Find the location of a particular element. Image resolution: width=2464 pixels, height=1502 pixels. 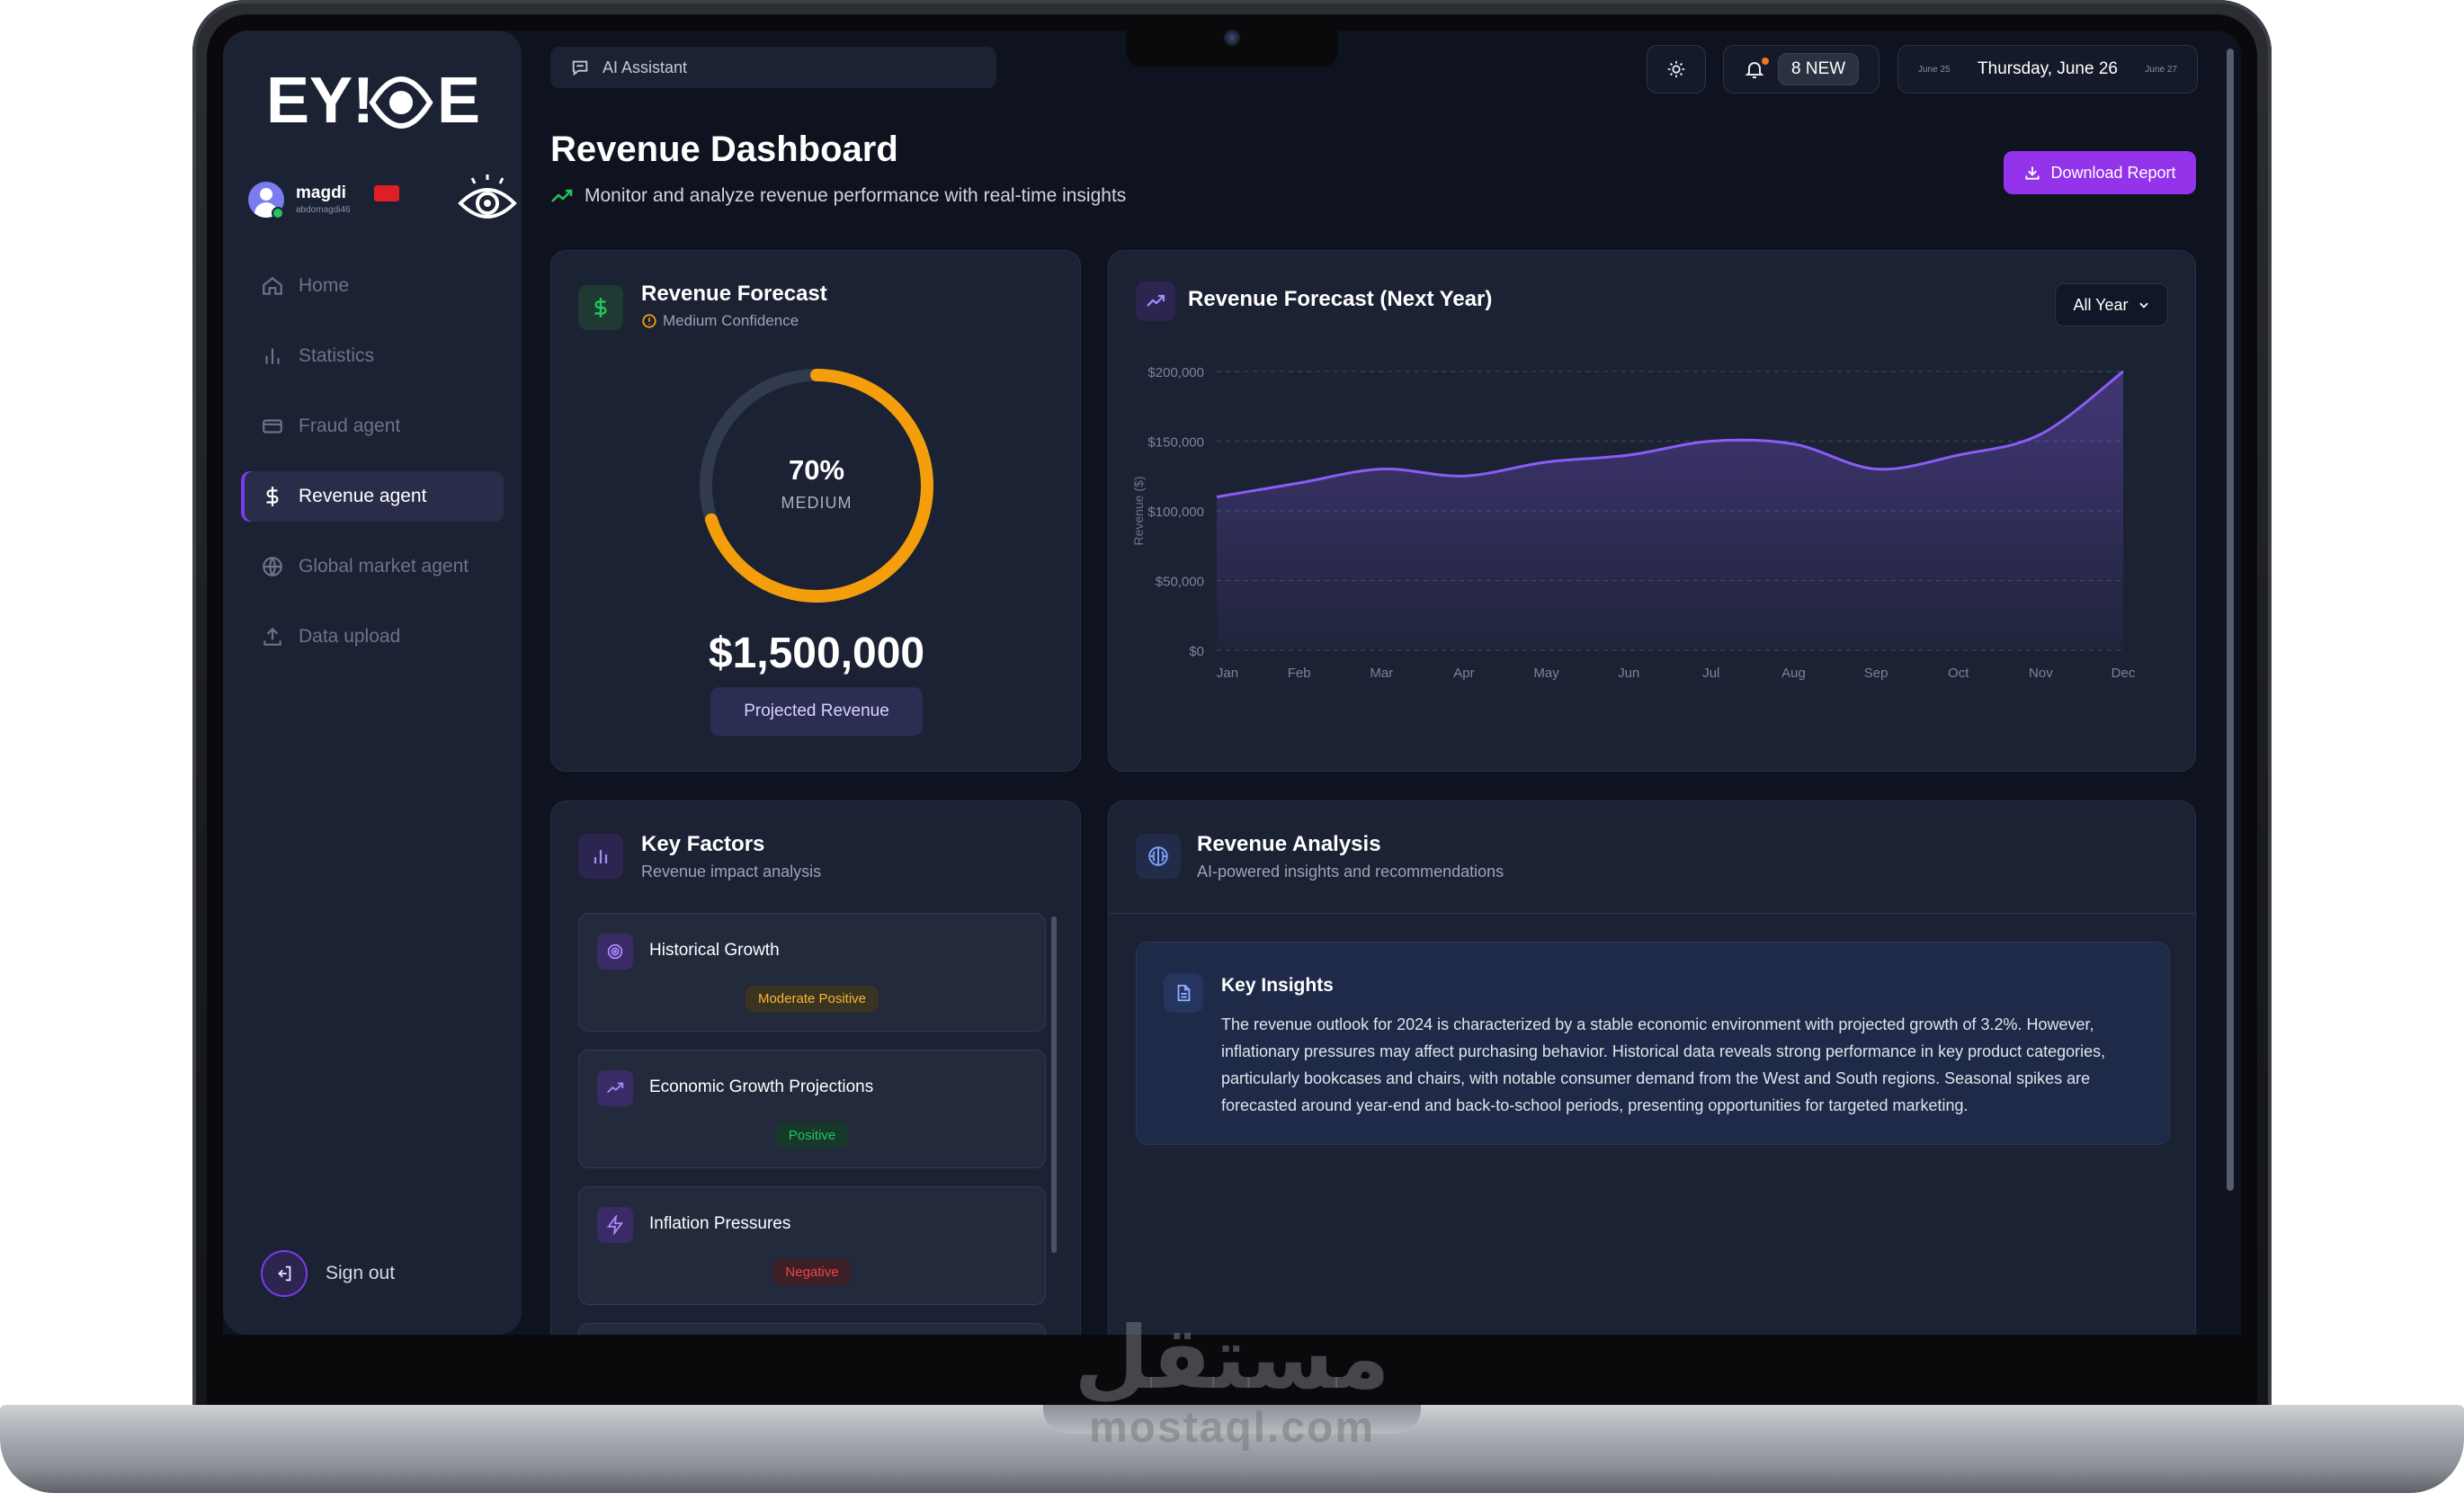

camera-icon is located at coordinates (1232, 38).